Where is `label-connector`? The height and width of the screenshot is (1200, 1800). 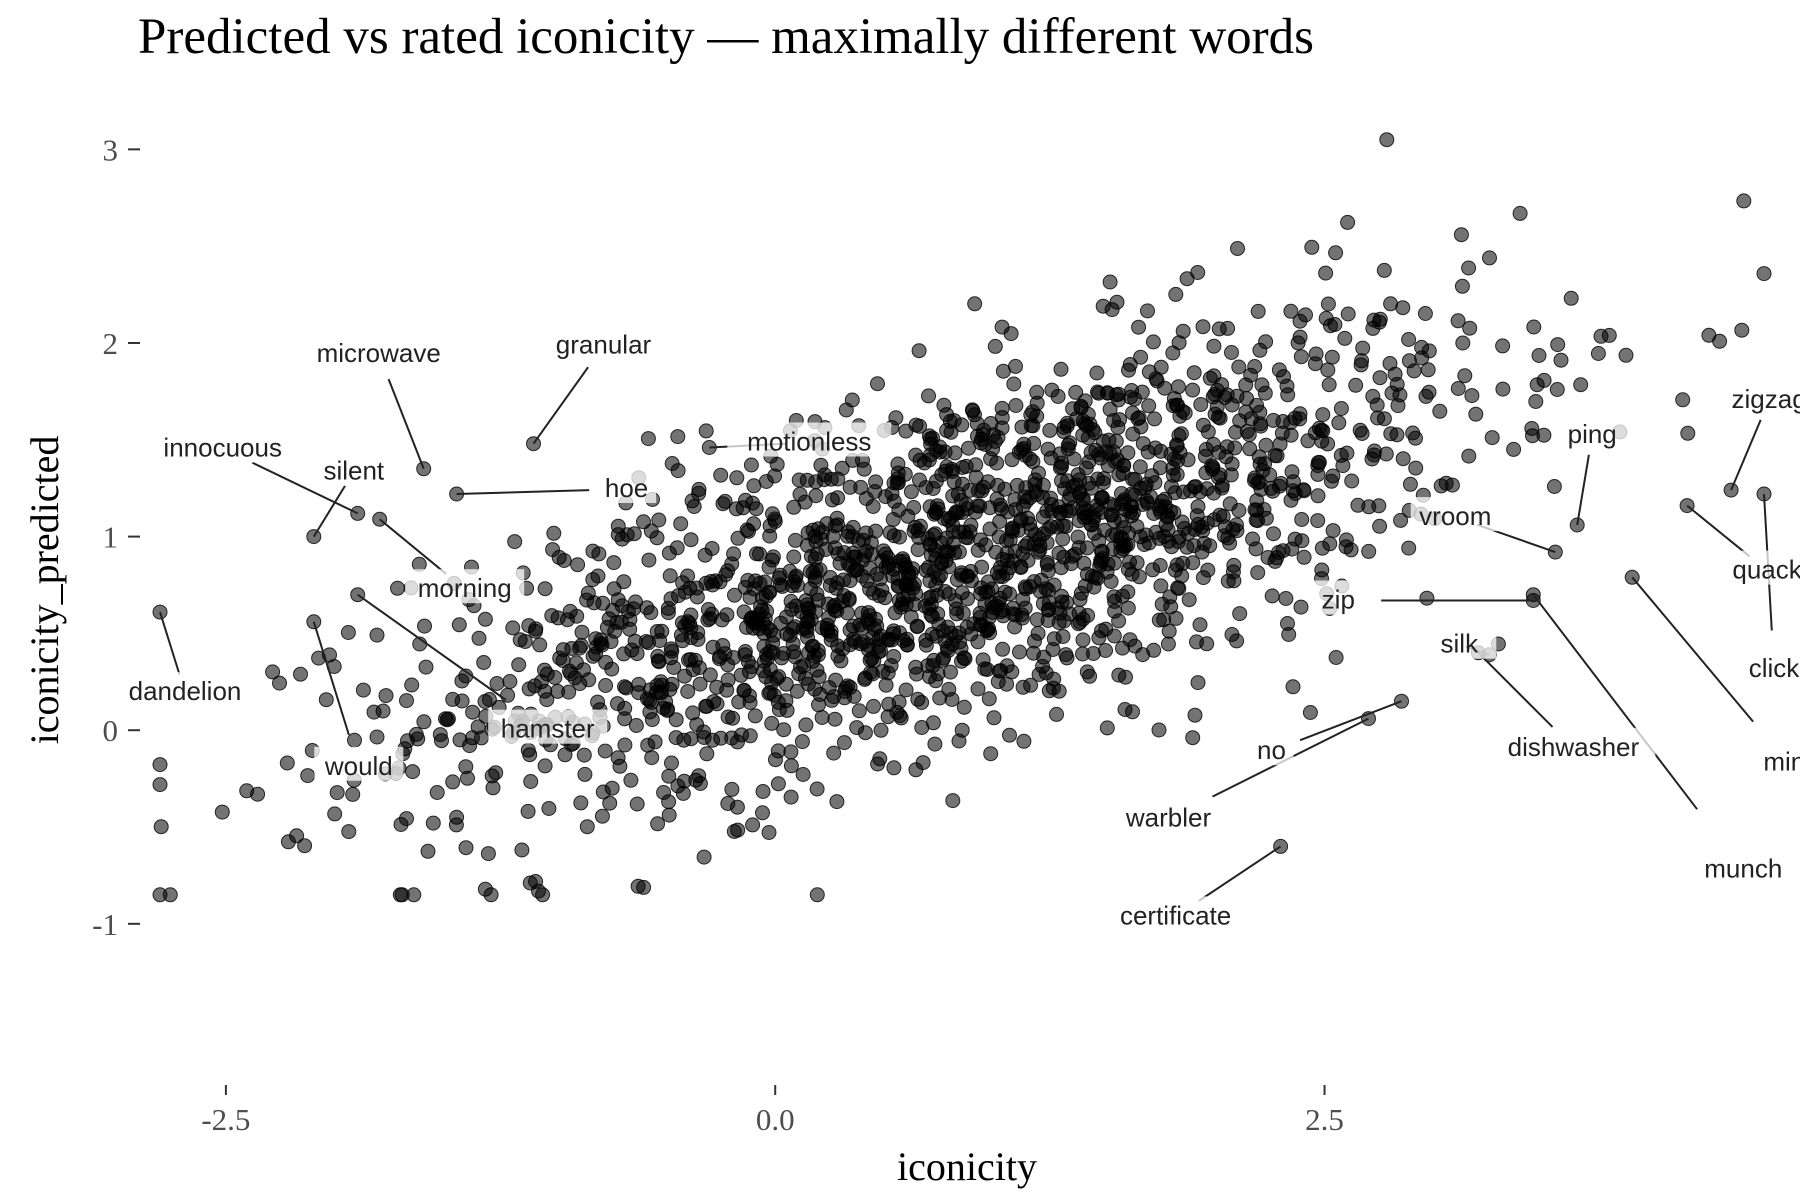
label-connector is located at coordinates (432, 647).